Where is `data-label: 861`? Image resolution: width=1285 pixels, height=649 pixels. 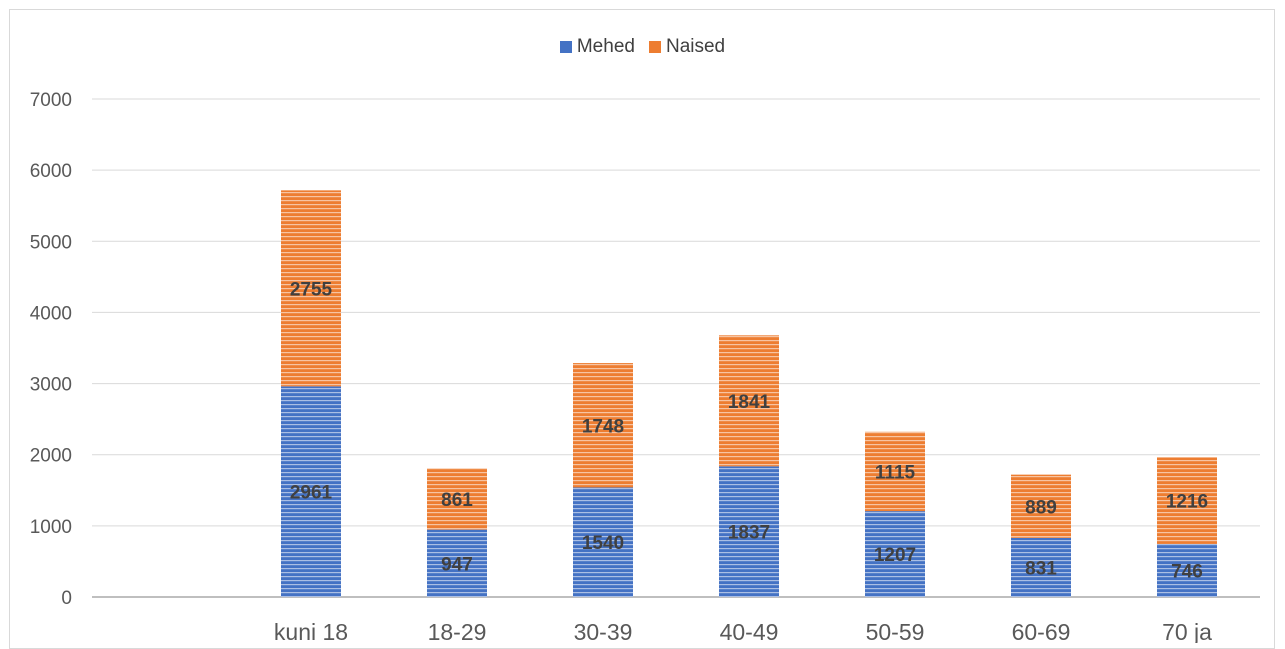 data-label: 861 is located at coordinates (457, 500).